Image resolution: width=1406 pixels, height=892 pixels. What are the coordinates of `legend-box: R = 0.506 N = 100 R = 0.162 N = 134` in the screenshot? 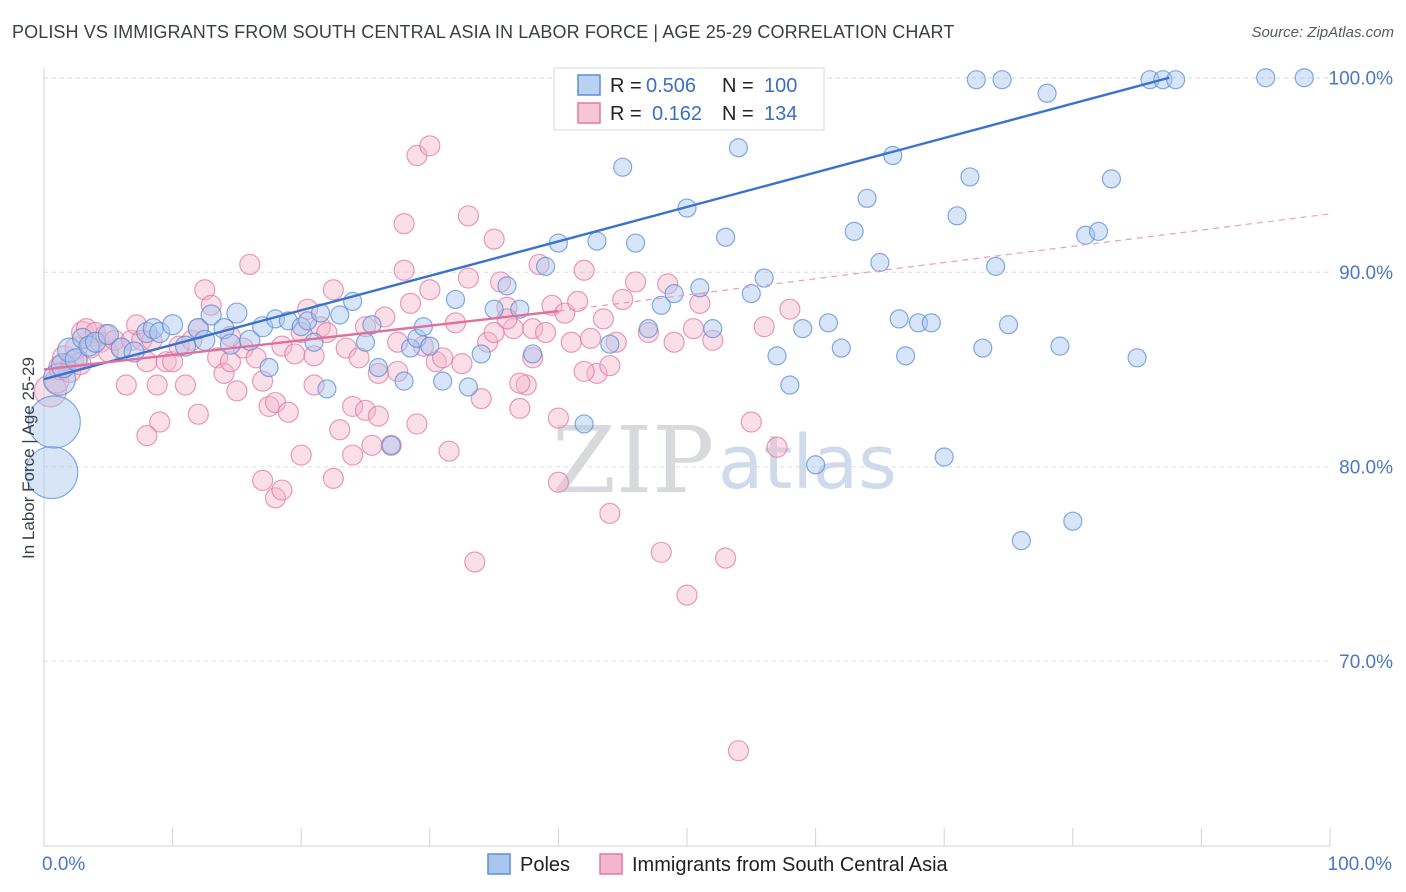 It's located at (689, 99).